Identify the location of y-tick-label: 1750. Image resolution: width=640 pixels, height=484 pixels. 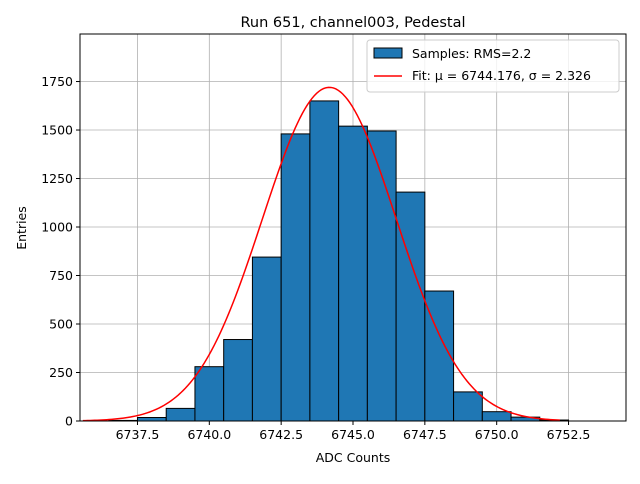
(57, 81).